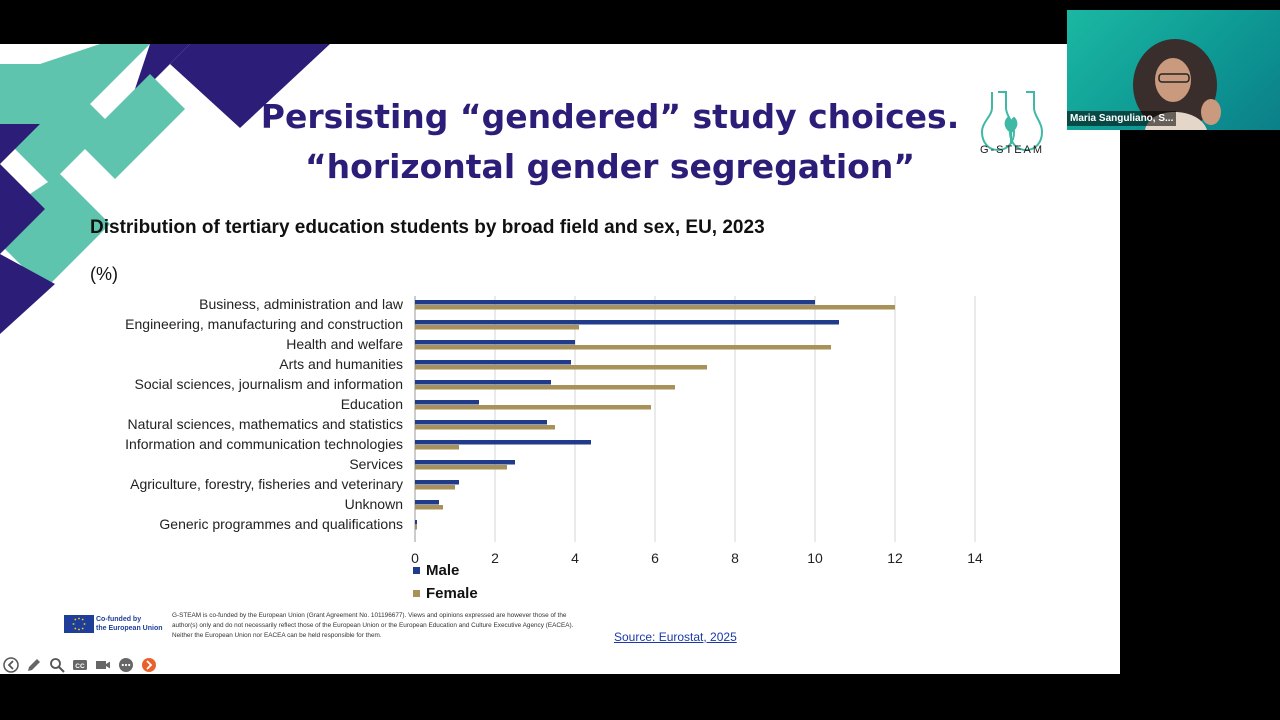 The height and width of the screenshot is (720, 1280). What do you see at coordinates (610, 116) in the screenshot?
I see `slide-title-line1: Persisting “gendered” study choices.` at bounding box center [610, 116].